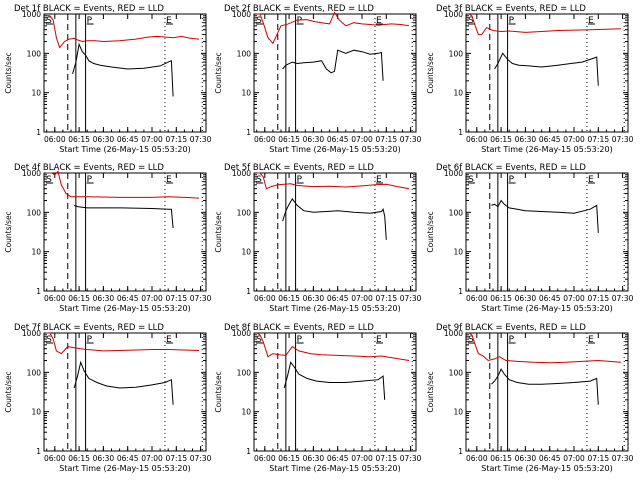 The width and height of the screenshot is (640, 484). Describe the element at coordinates (511, 328) in the screenshot. I see `chart-title: Det 9f BLACK = Events, RED = LLD` at that location.